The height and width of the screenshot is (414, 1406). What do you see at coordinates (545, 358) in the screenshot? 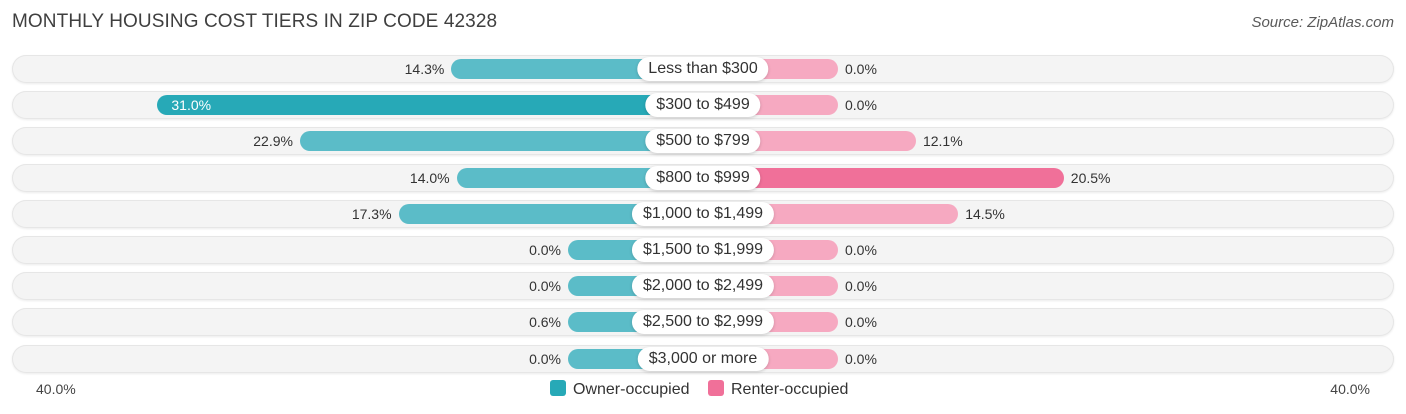
I see `owner-value-label-8: 0.0%` at bounding box center [545, 358].